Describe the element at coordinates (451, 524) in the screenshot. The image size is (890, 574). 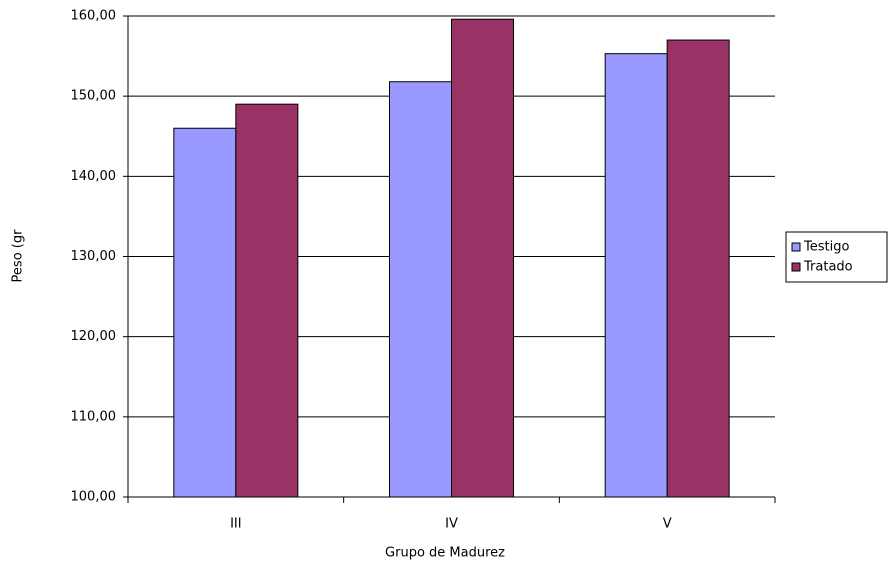
I see `x-tick-label: IV` at that location.